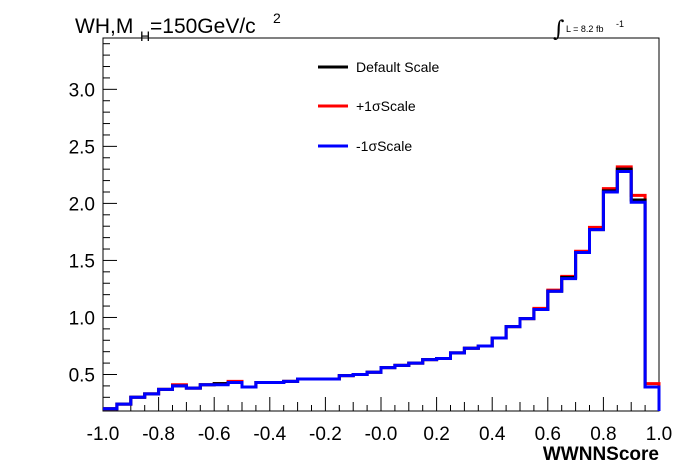 This screenshot has width=696, height=472. What do you see at coordinates (82, 90) in the screenshot?
I see `y-tick-label: 3.0` at bounding box center [82, 90].